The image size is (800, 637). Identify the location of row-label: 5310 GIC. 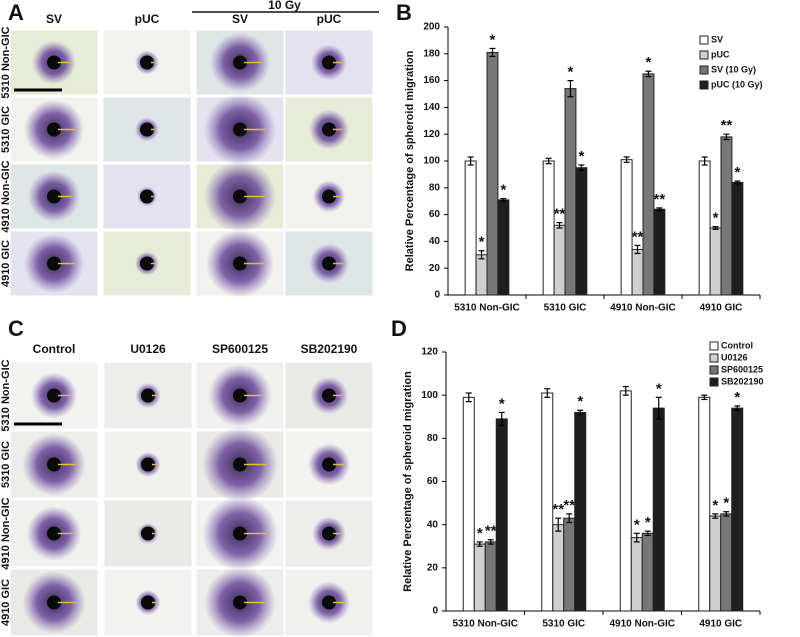
(6, 464).